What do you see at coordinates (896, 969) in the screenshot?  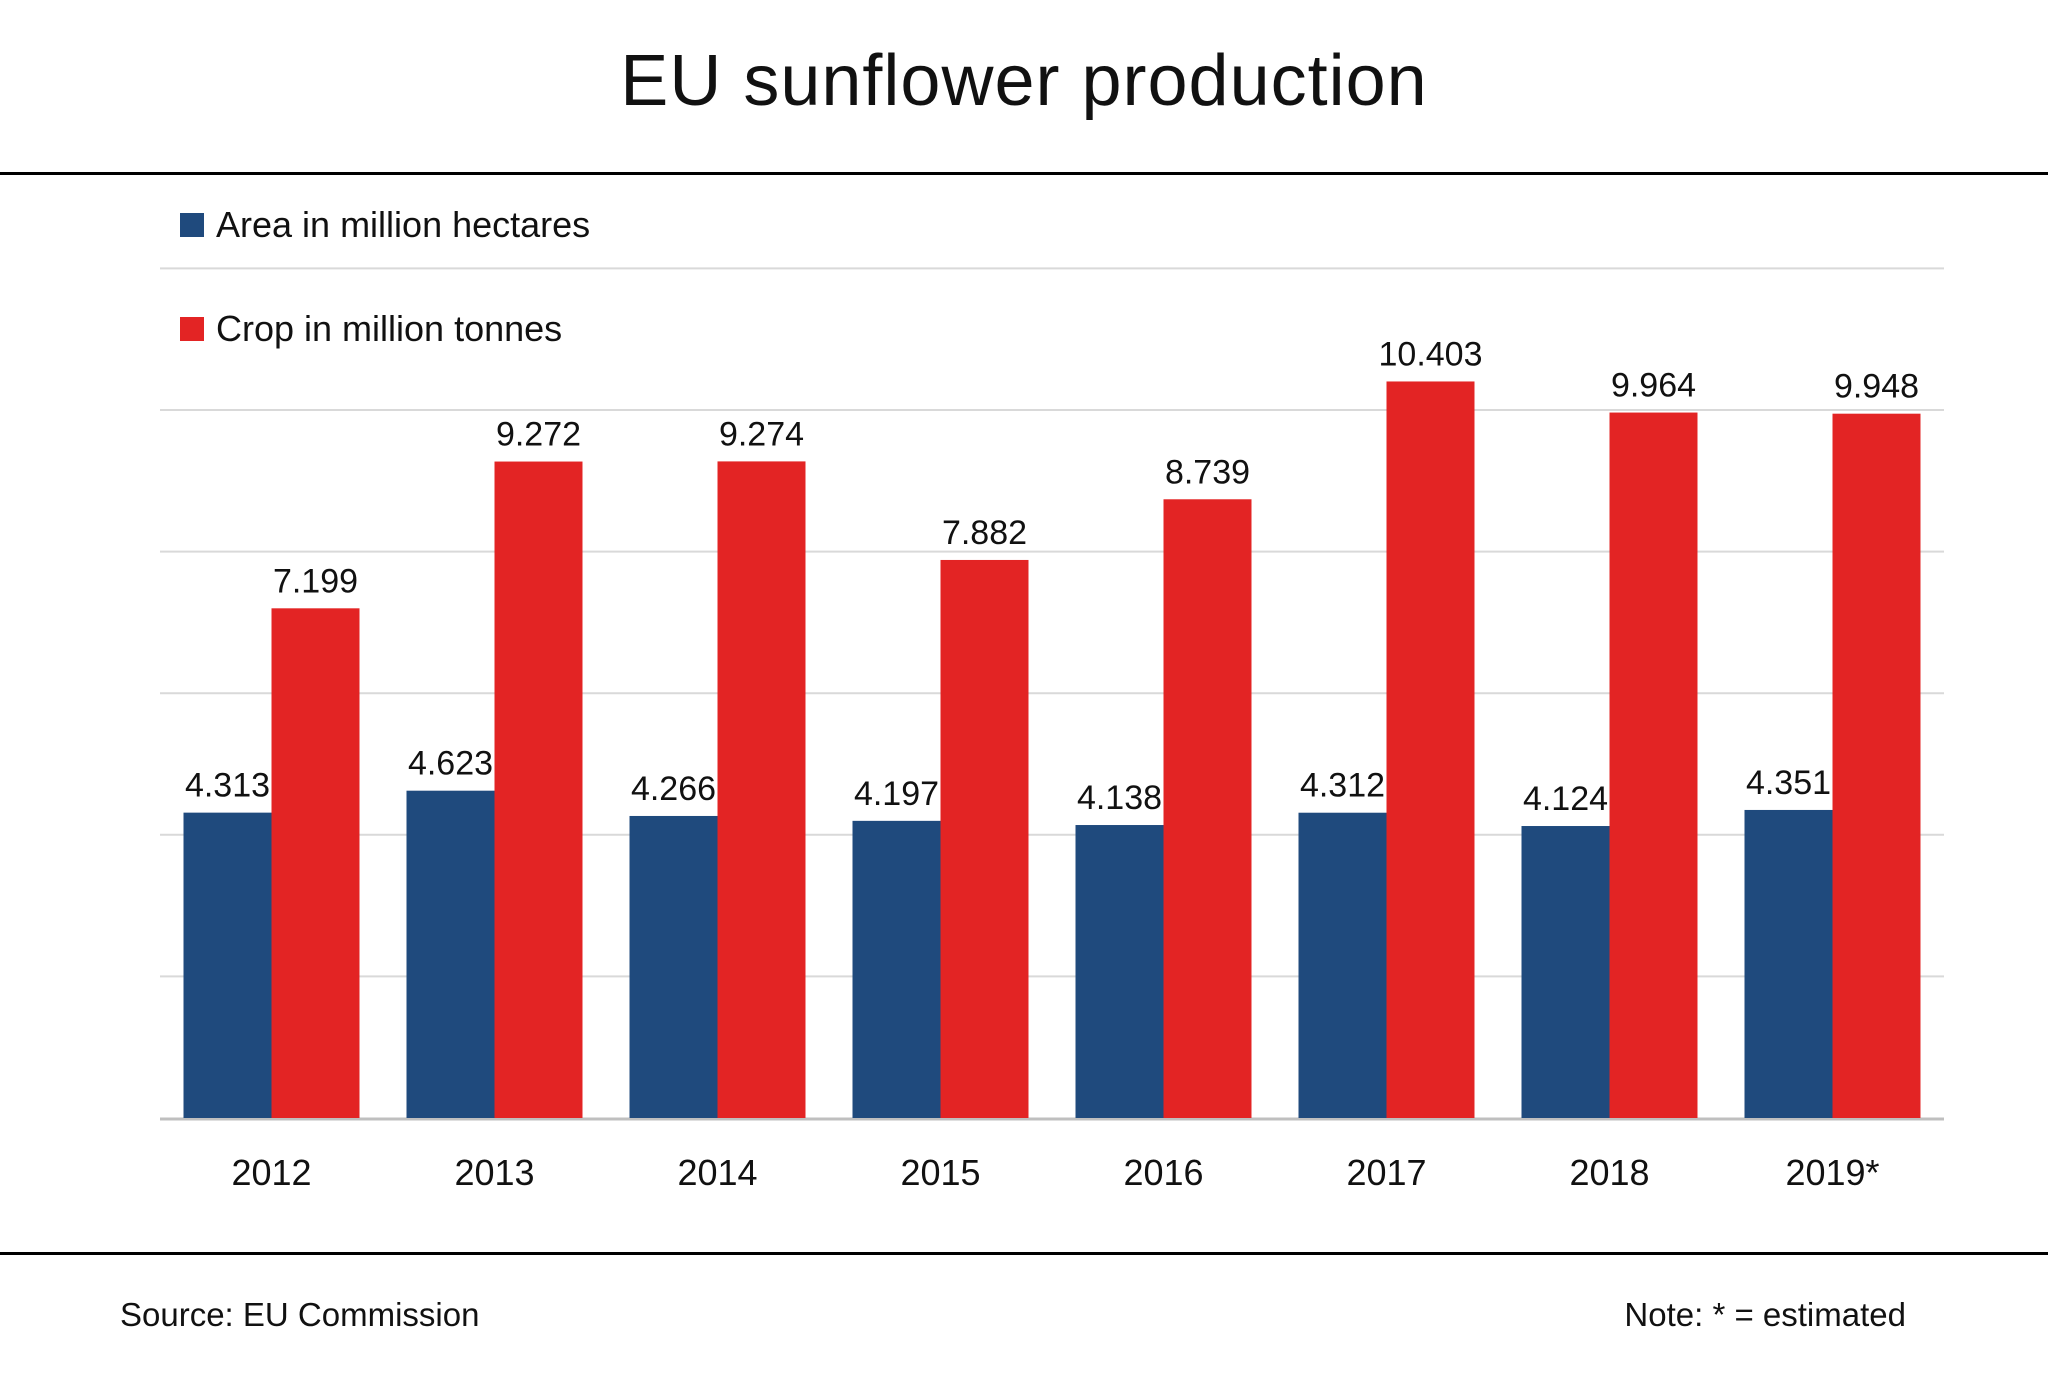 I see `bar-area-2015` at bounding box center [896, 969].